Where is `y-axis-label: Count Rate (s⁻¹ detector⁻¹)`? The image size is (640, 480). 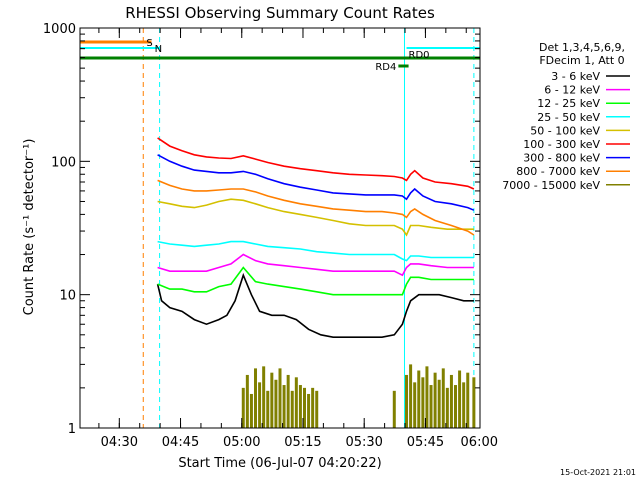
y-axis-label: Count Rate (s⁻¹ detector⁻¹) is located at coordinates (29, 227).